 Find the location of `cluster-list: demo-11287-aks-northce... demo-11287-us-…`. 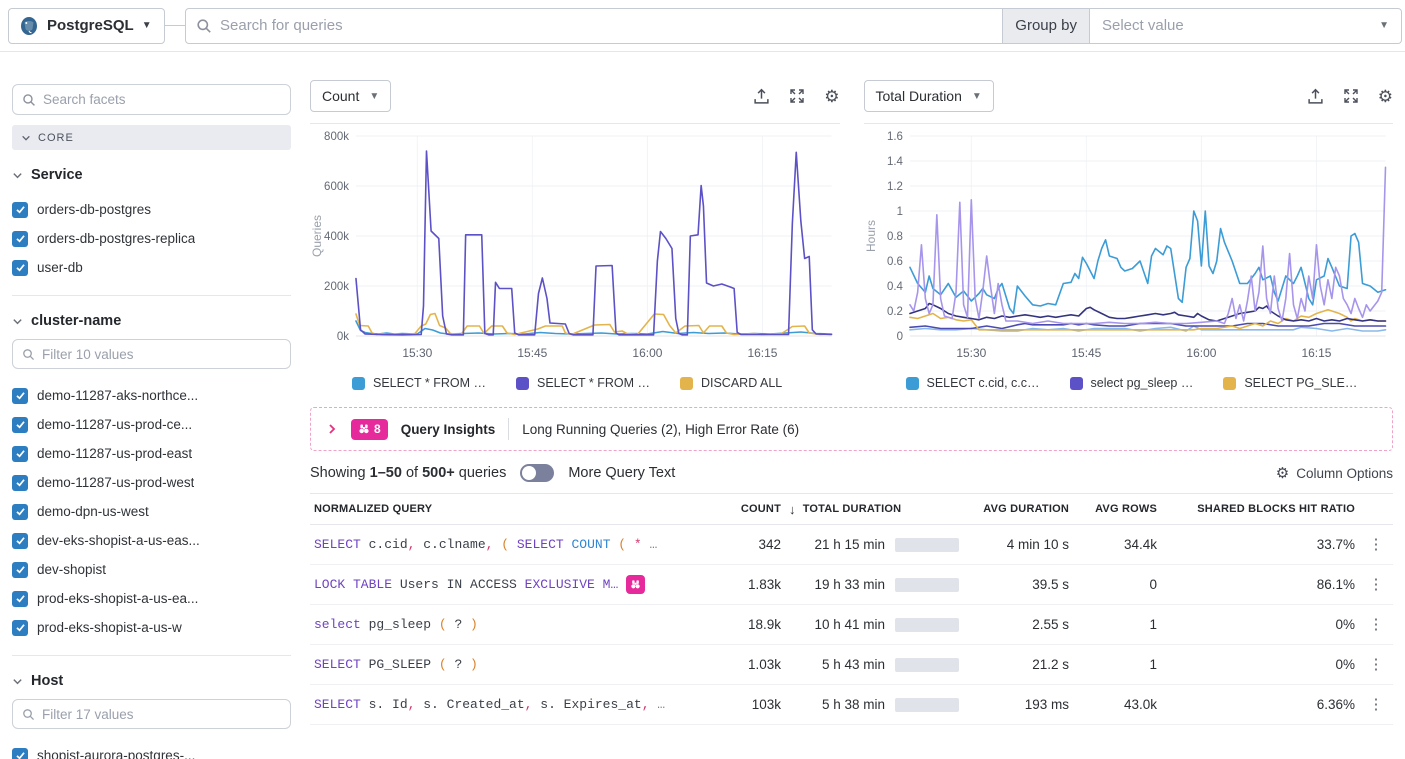

cluster-list: demo-11287-aks-northce... demo-11287-us-… is located at coordinates (151, 511).